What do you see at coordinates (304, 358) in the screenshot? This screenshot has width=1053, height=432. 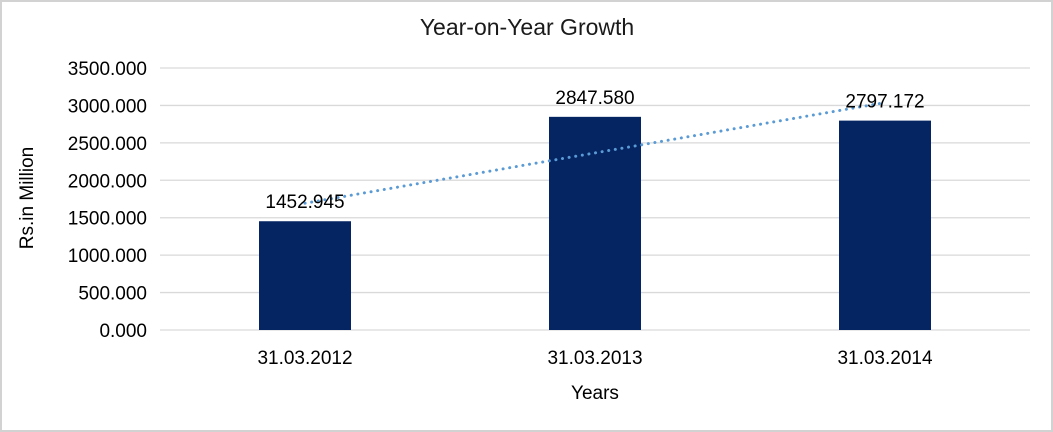 I see `x-category-label: 31.03.2012` at bounding box center [304, 358].